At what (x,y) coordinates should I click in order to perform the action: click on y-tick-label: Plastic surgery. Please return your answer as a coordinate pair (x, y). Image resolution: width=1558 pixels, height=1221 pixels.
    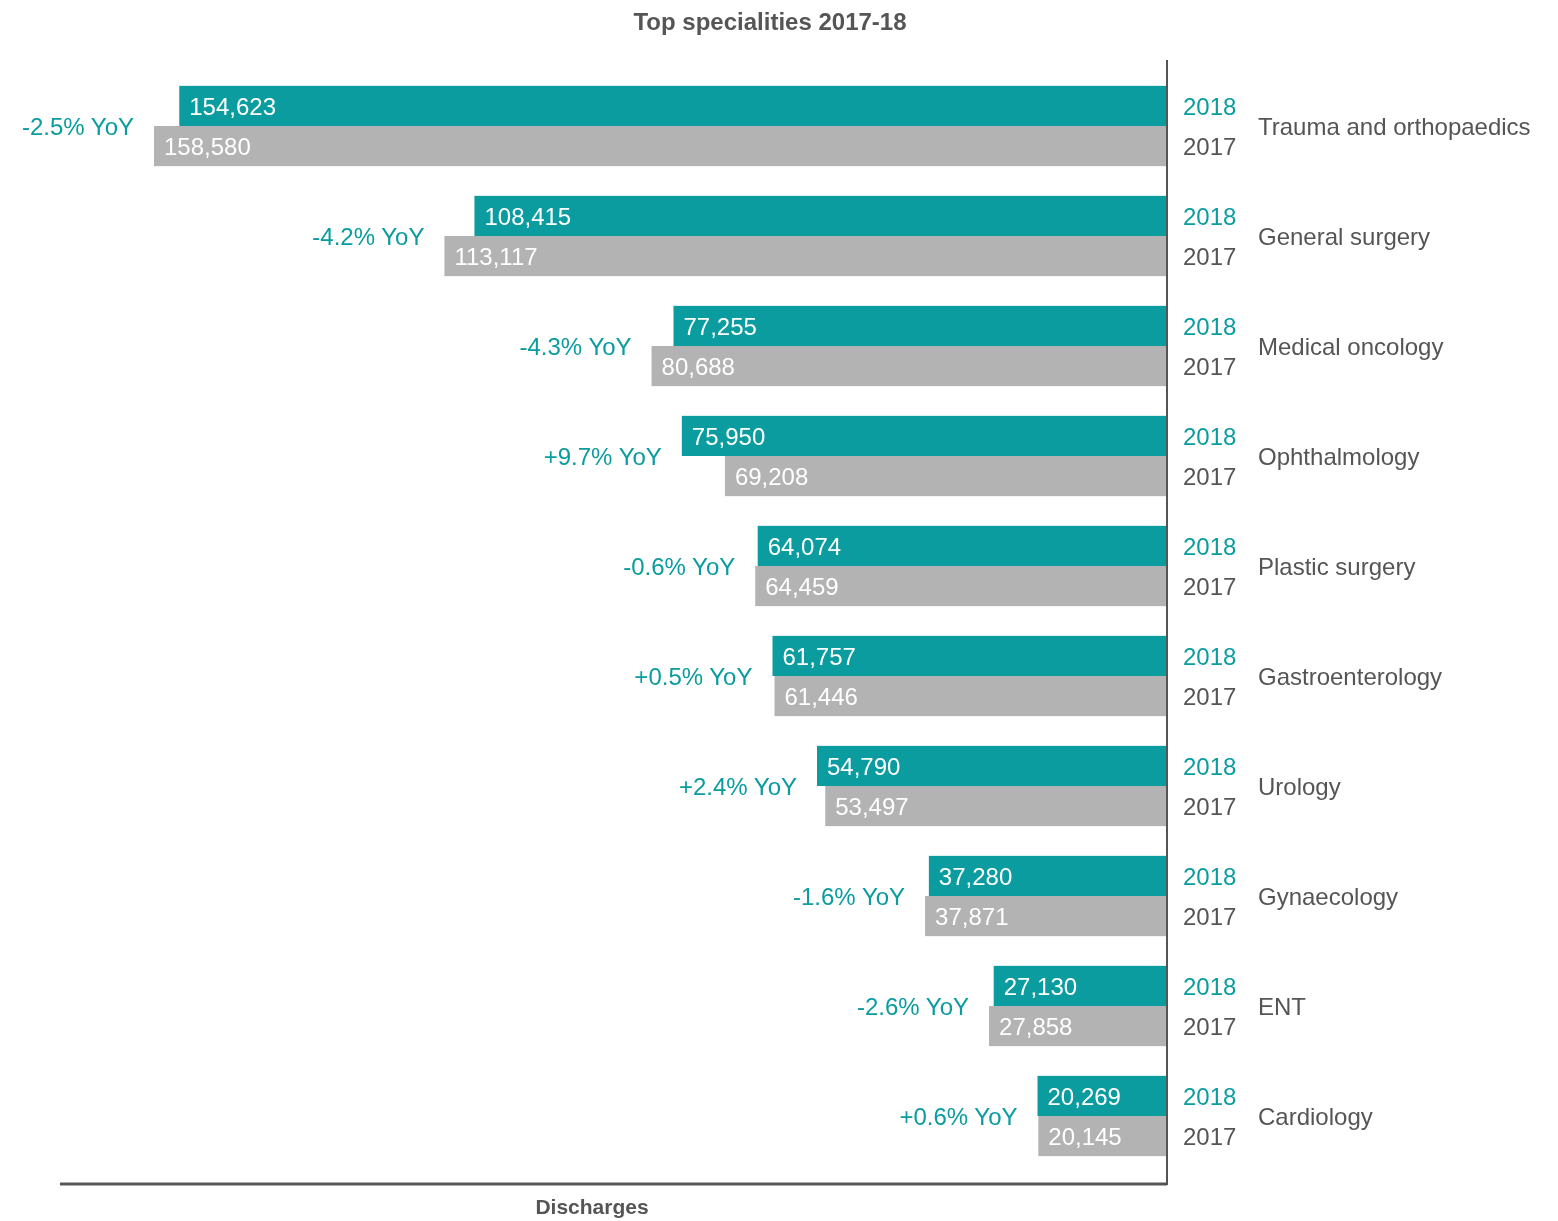
    Looking at the image, I should click on (1337, 566).